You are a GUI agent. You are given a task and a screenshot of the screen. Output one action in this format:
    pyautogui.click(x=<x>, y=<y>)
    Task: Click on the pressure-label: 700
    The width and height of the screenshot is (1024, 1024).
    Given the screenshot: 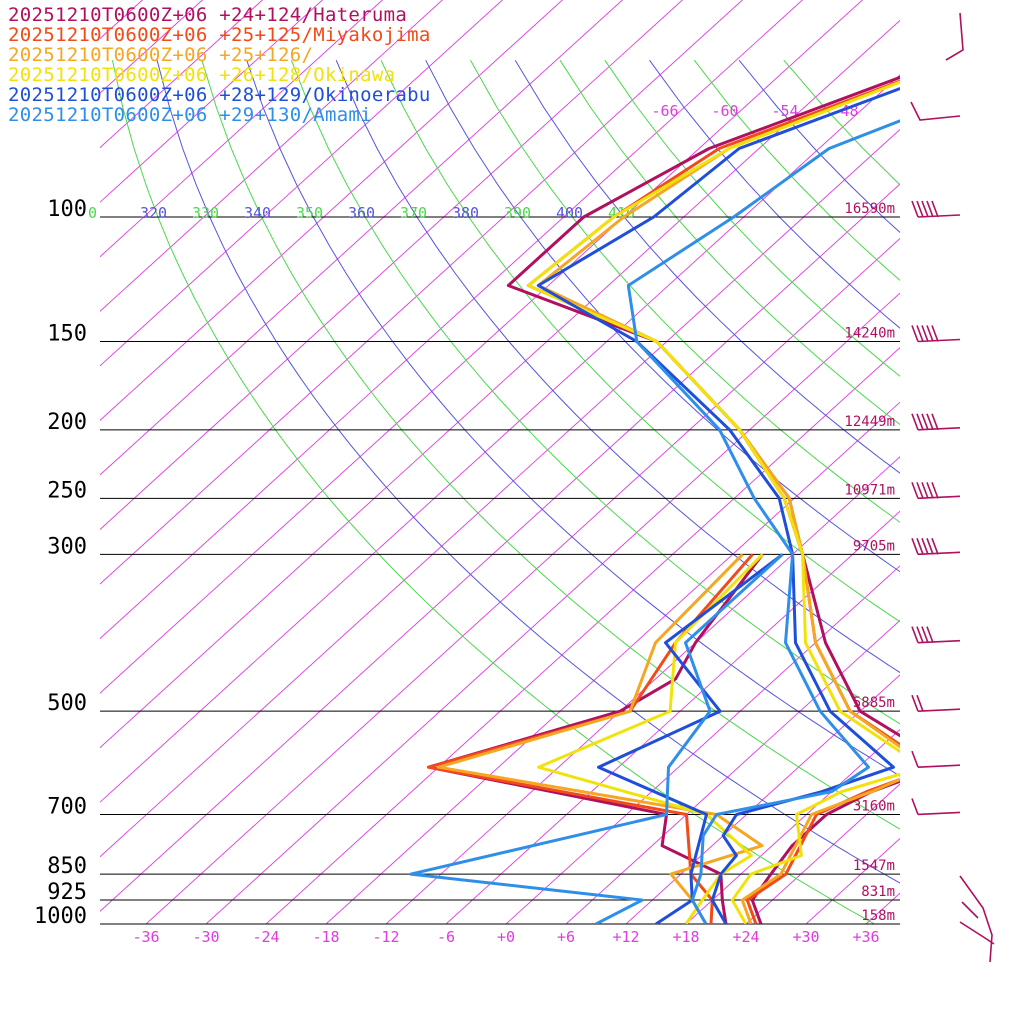 What is the action you would take?
    pyautogui.click(x=67, y=806)
    